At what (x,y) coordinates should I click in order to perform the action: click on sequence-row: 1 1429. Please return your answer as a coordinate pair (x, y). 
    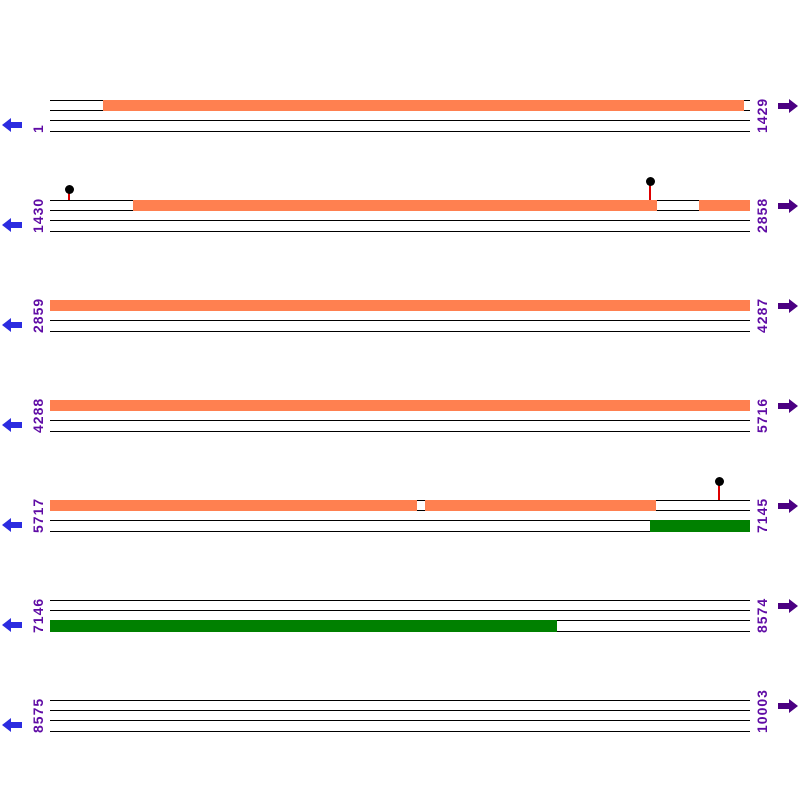
    Looking at the image, I should click on (400, 122).